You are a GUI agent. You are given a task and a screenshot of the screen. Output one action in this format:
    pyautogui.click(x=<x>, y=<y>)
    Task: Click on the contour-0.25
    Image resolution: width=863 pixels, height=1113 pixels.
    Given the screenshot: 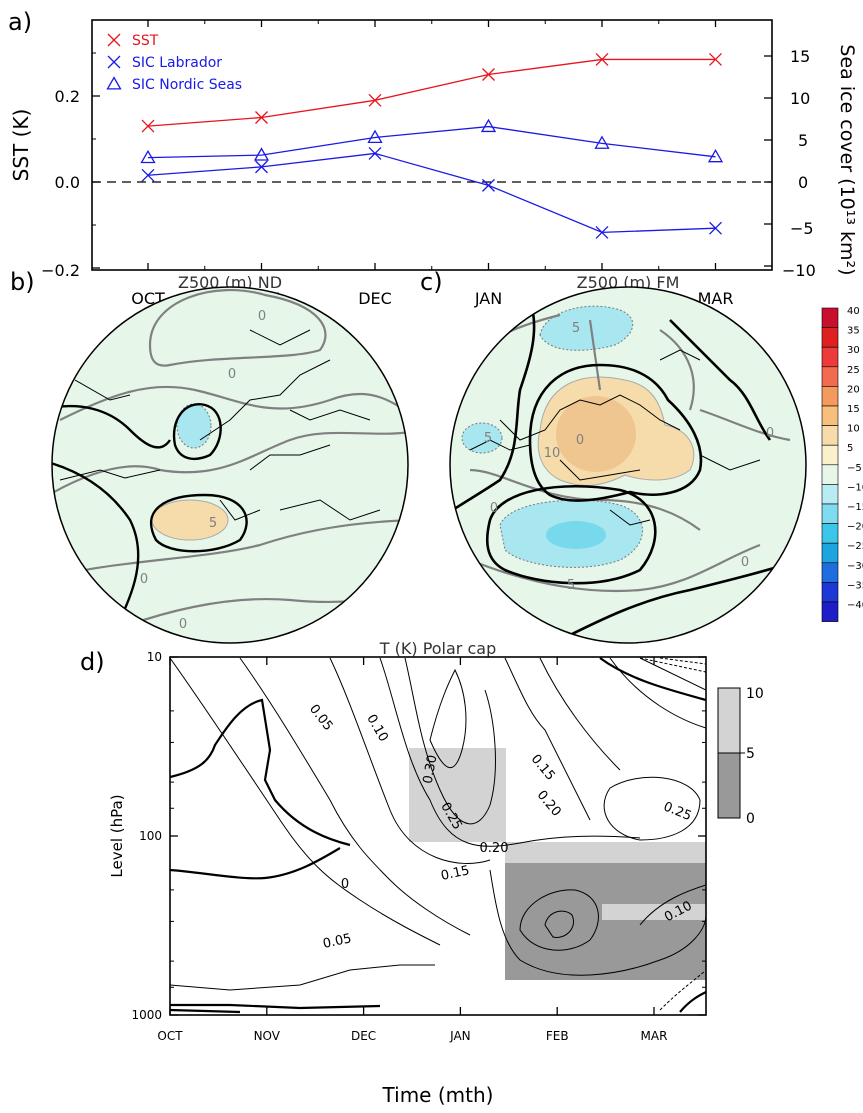 What is the action you would take?
    pyautogui.click(x=450, y=741)
    